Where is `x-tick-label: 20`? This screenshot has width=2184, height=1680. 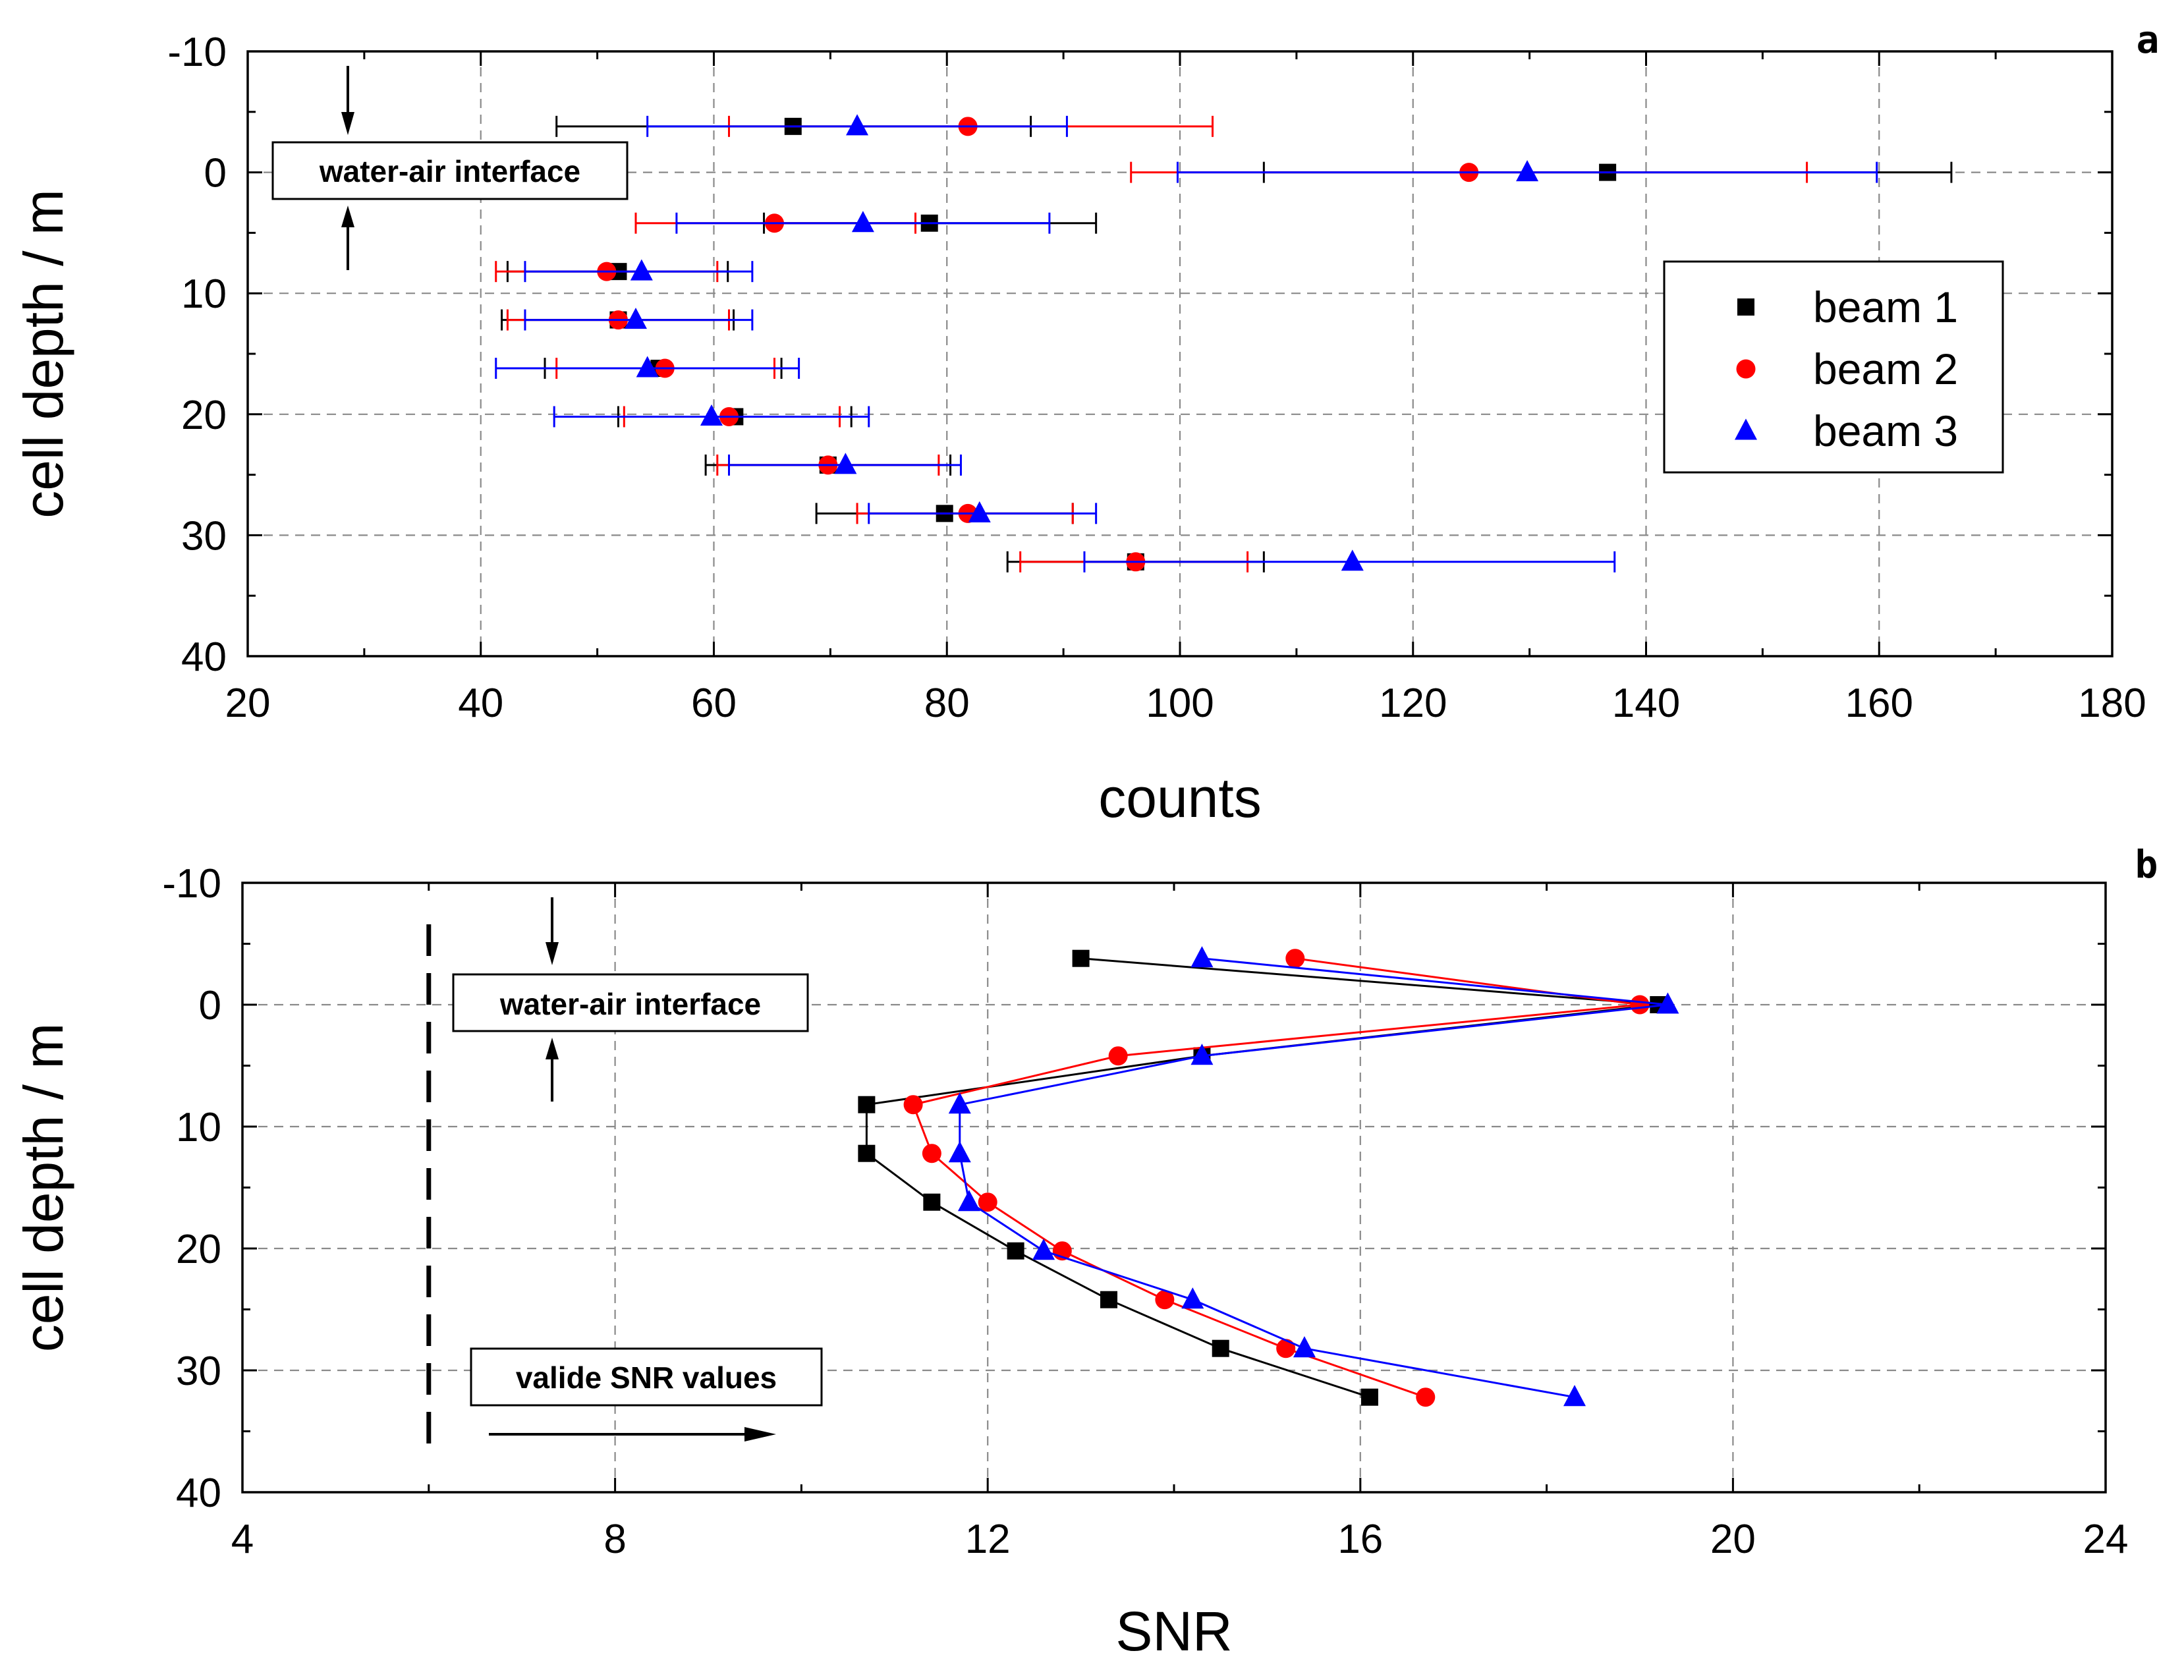 x-tick-label: 20 is located at coordinates (1733, 1539).